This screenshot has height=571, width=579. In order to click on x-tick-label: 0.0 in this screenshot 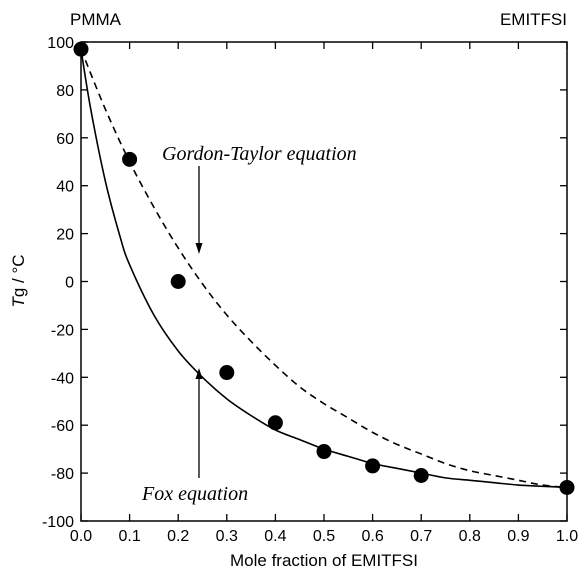, I will do `click(81, 536)`.